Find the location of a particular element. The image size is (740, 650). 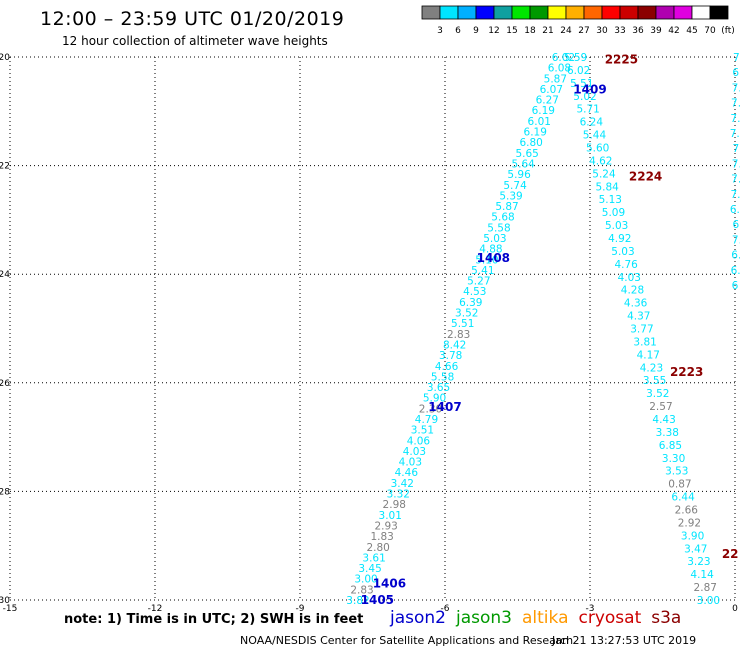

wave-height-value: 7.74 is located at coordinates (736, 88).